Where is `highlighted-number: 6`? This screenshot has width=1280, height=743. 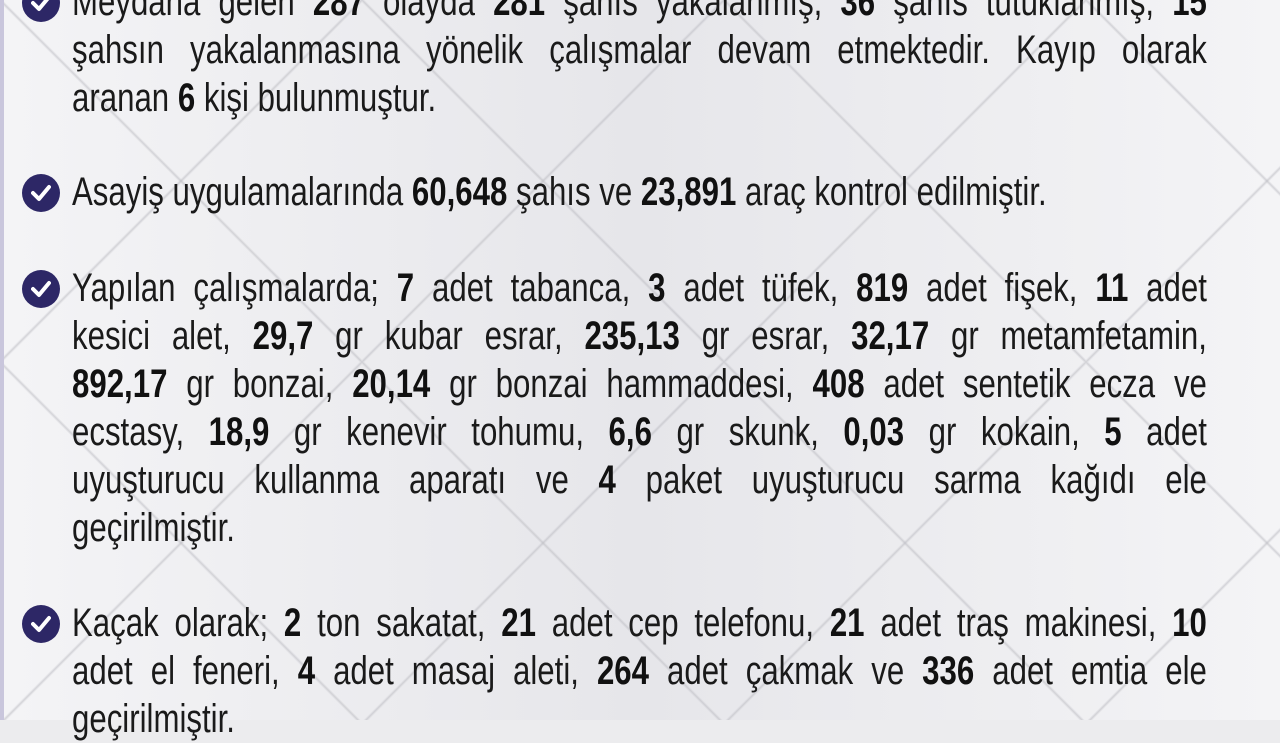
highlighted-number: 6 is located at coordinates (186, 98).